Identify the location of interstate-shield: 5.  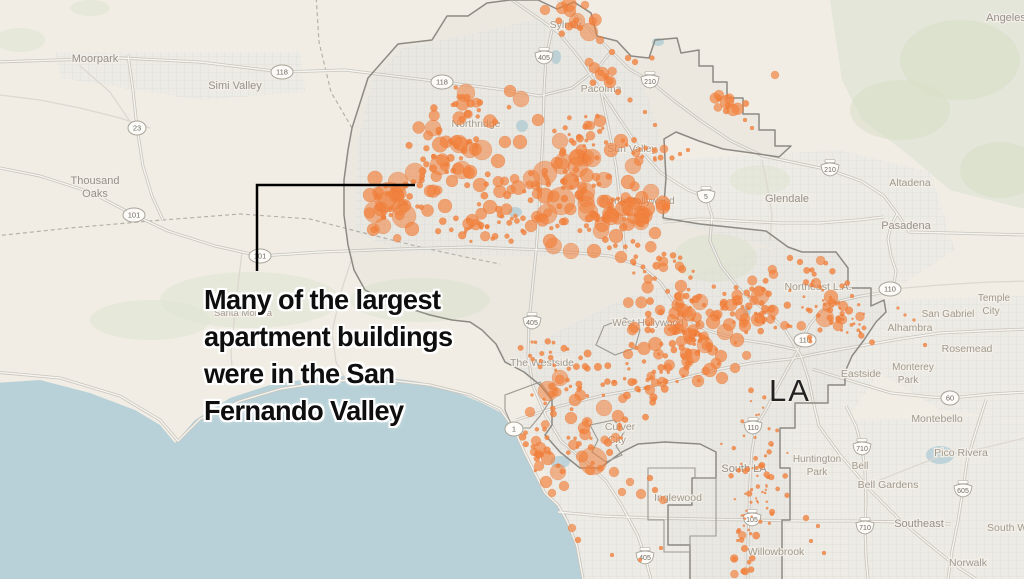
(706, 195).